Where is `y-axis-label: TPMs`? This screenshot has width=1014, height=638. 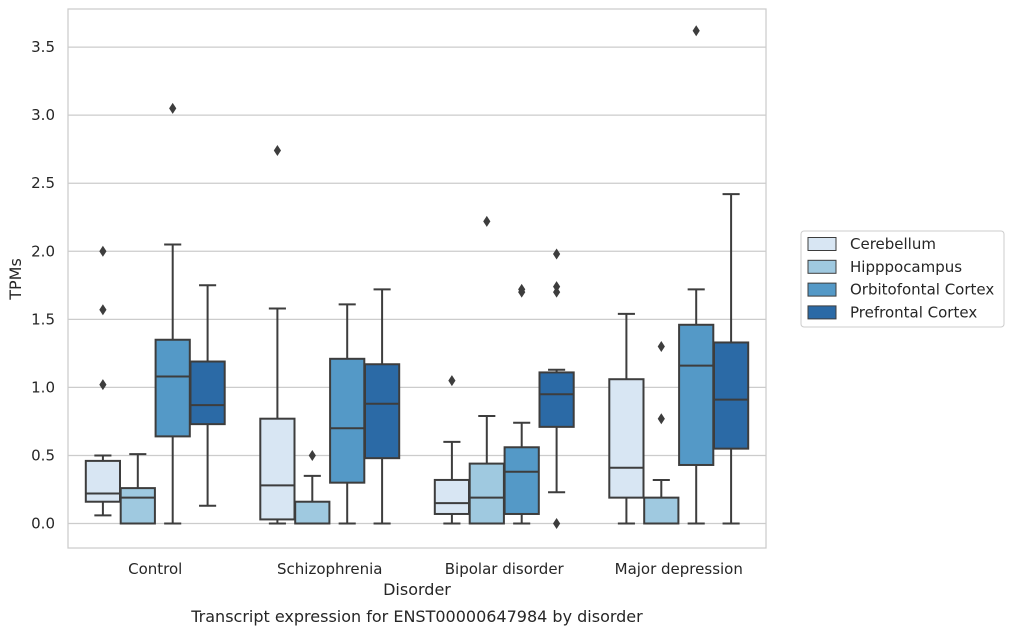 y-axis-label: TPMs is located at coordinates (15, 279).